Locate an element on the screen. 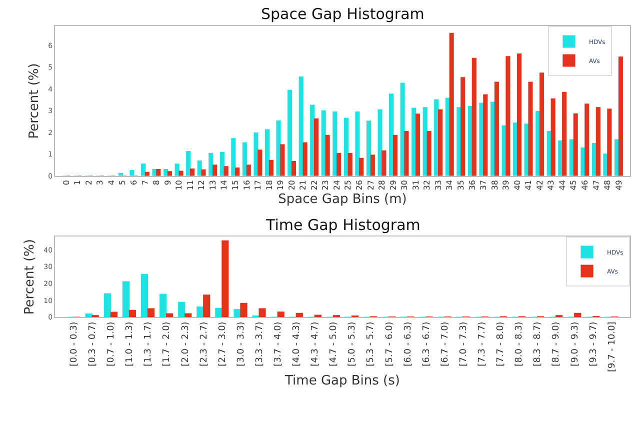 This screenshot has height=426, width=638. x-tick-label: [4.7 - 5.0) is located at coordinates (334, 344).